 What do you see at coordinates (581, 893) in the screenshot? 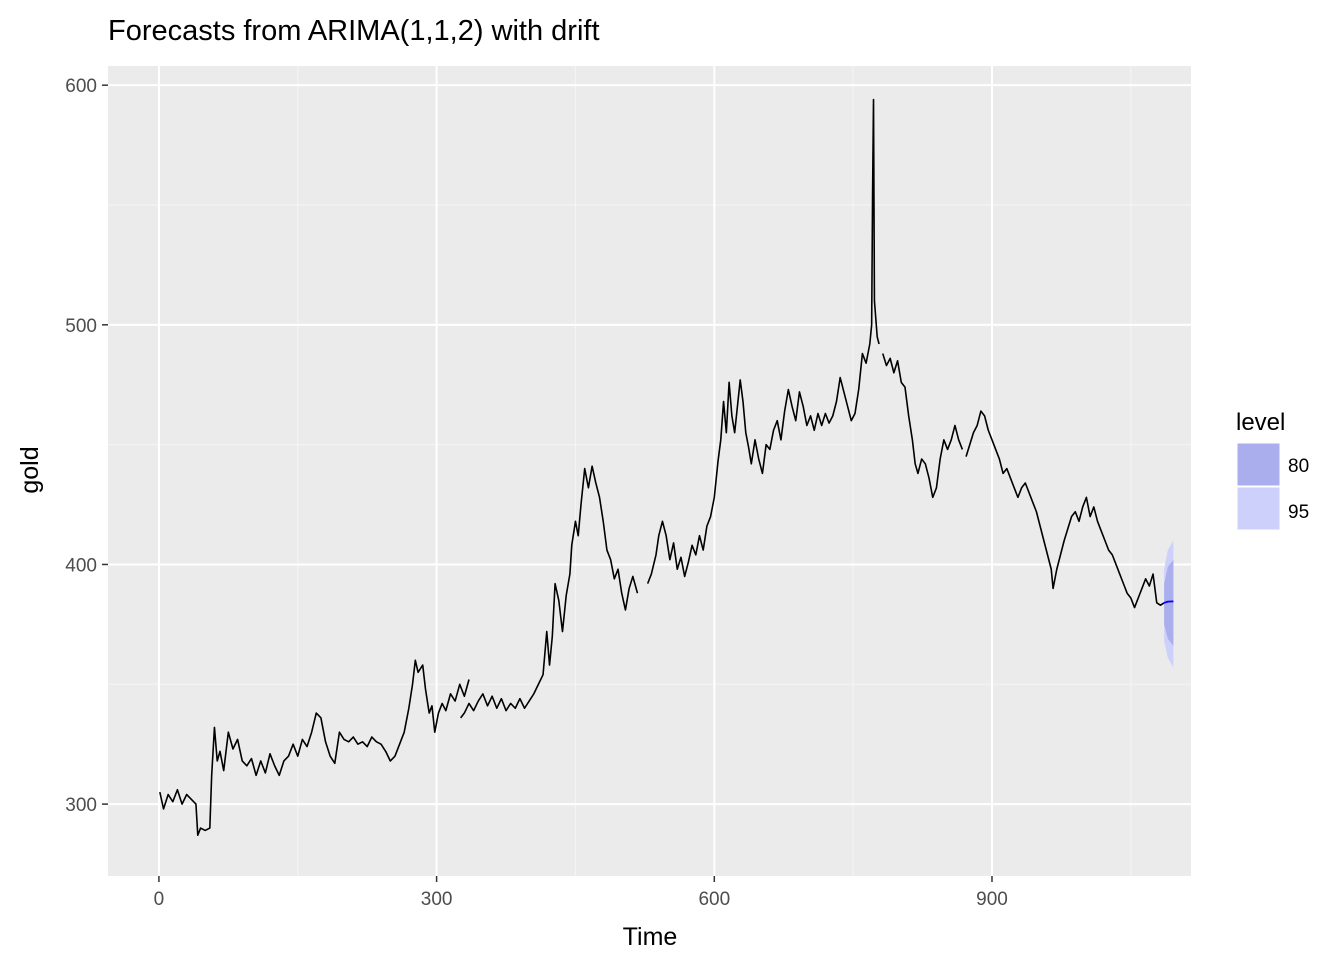
I see `x-axis: 0 300 600 900` at bounding box center [581, 893].